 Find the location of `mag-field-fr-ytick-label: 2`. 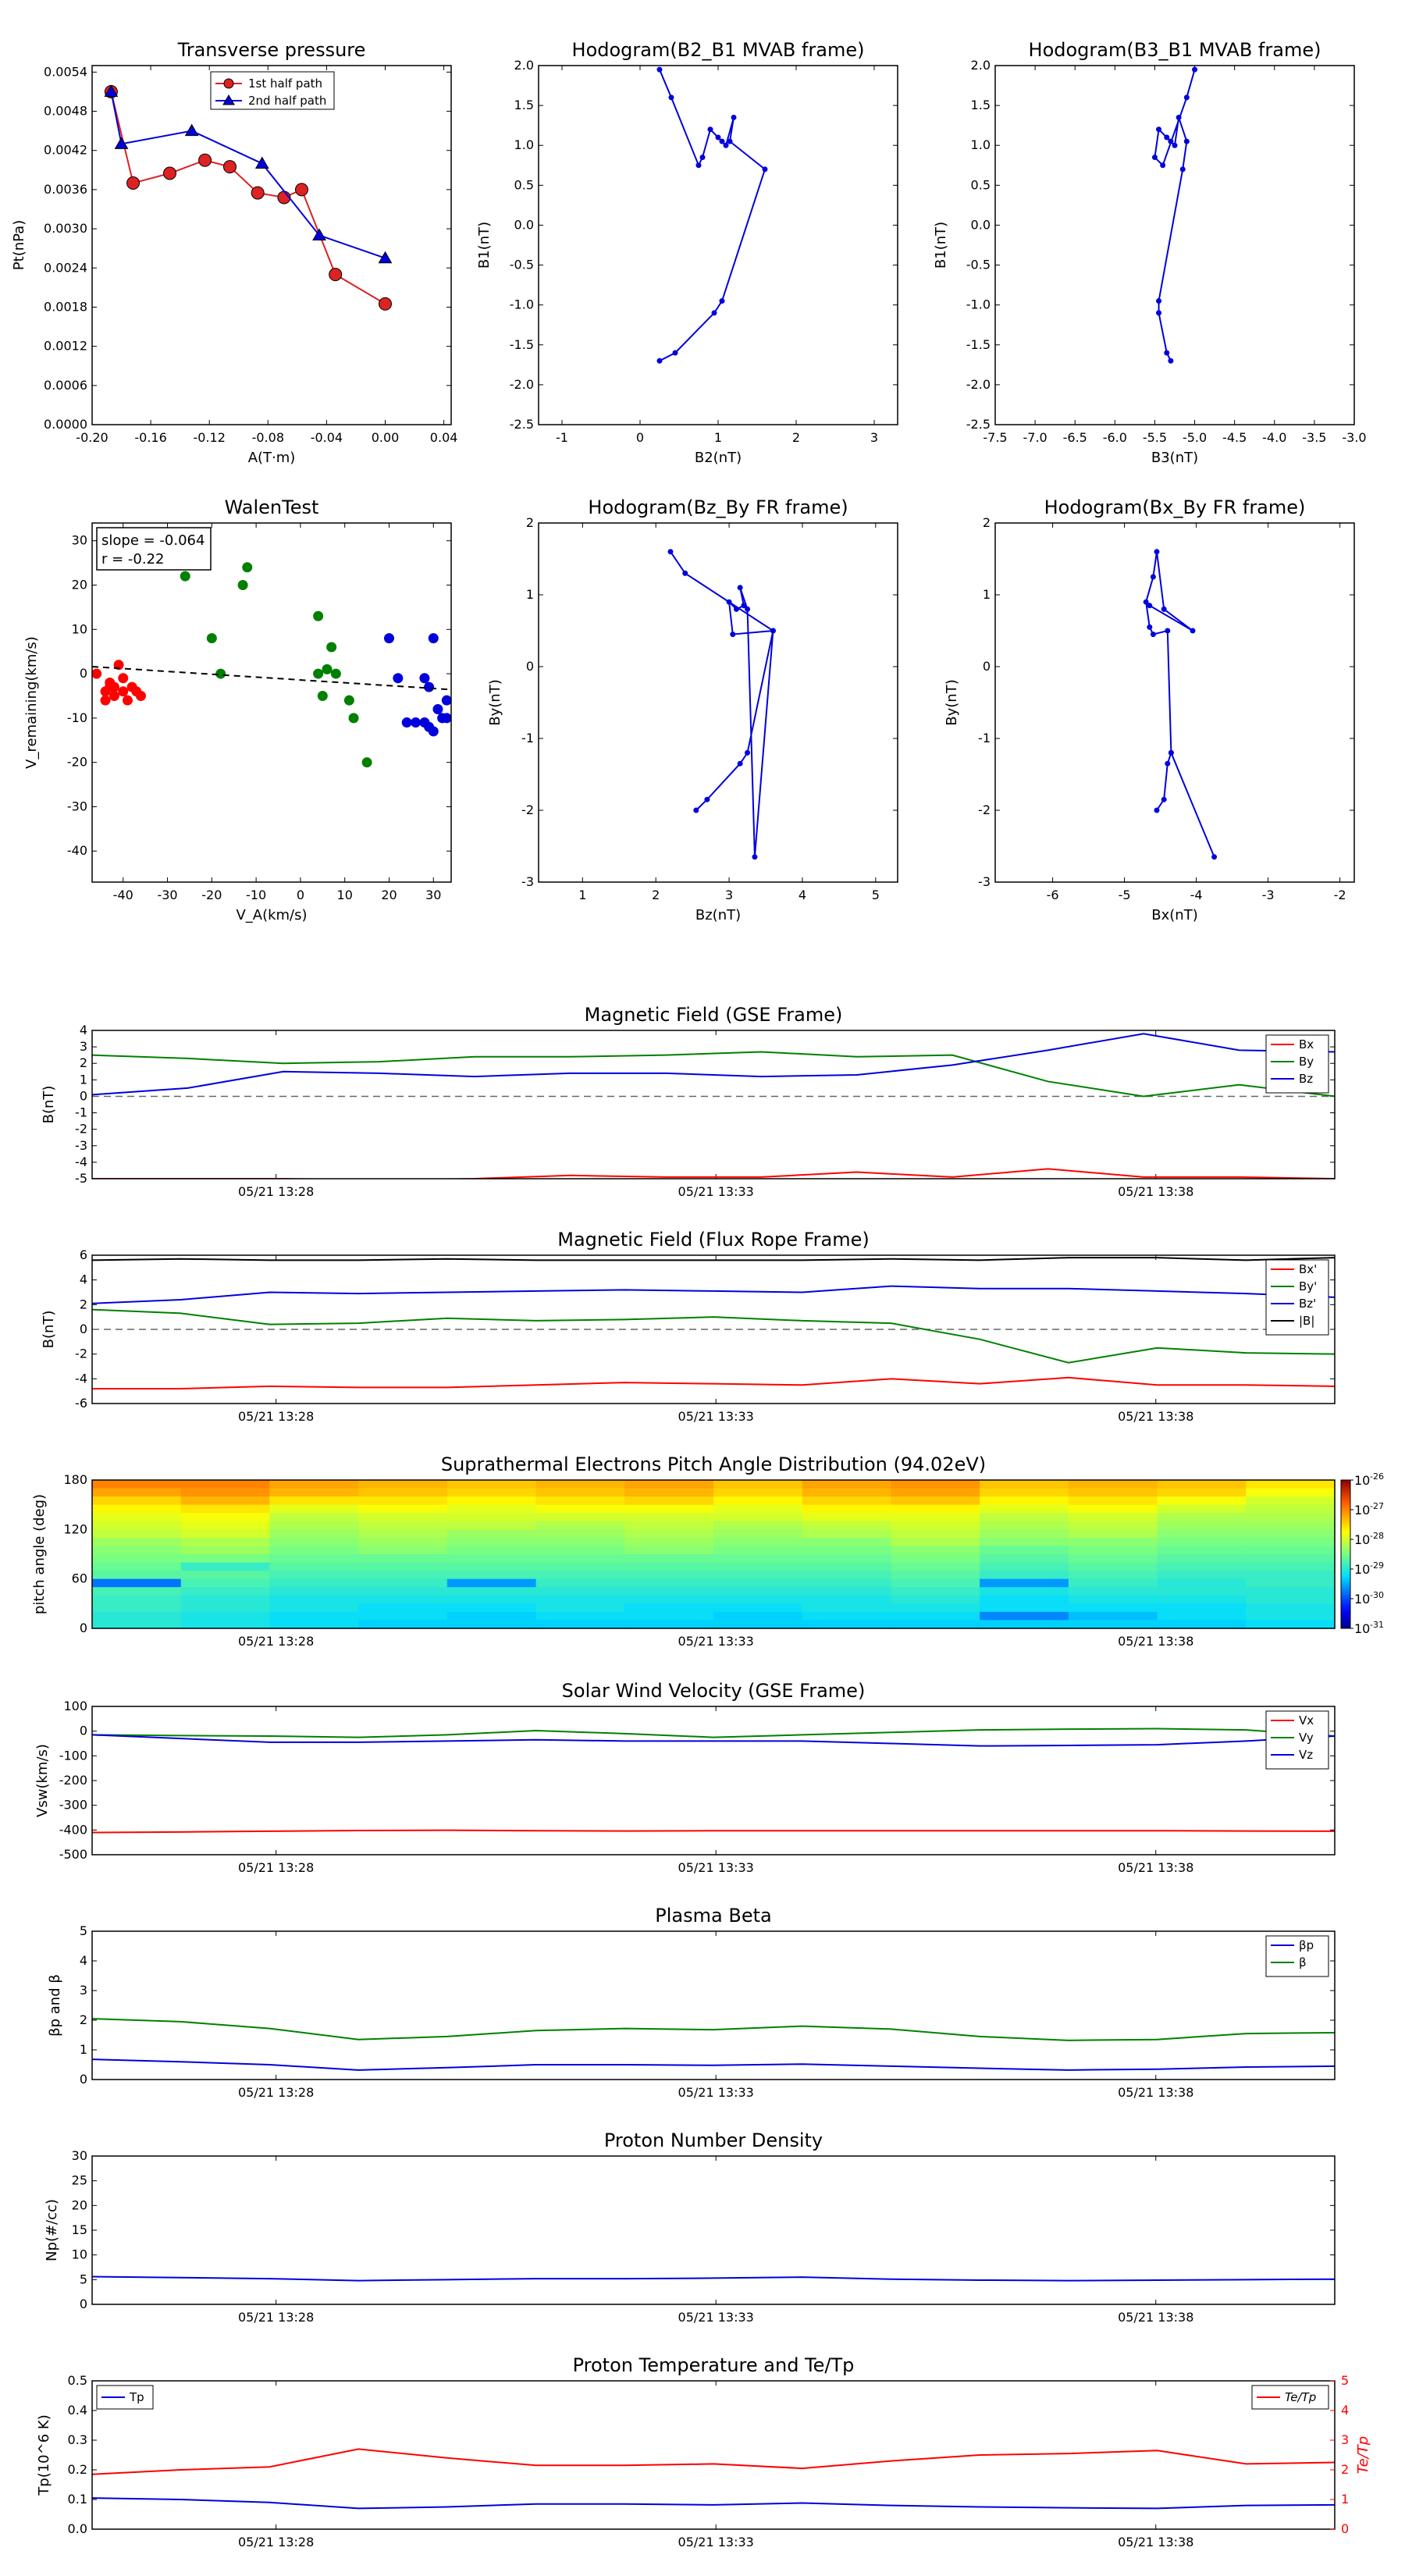

mag-field-fr-ytick-label: 2 is located at coordinates (84, 1304).